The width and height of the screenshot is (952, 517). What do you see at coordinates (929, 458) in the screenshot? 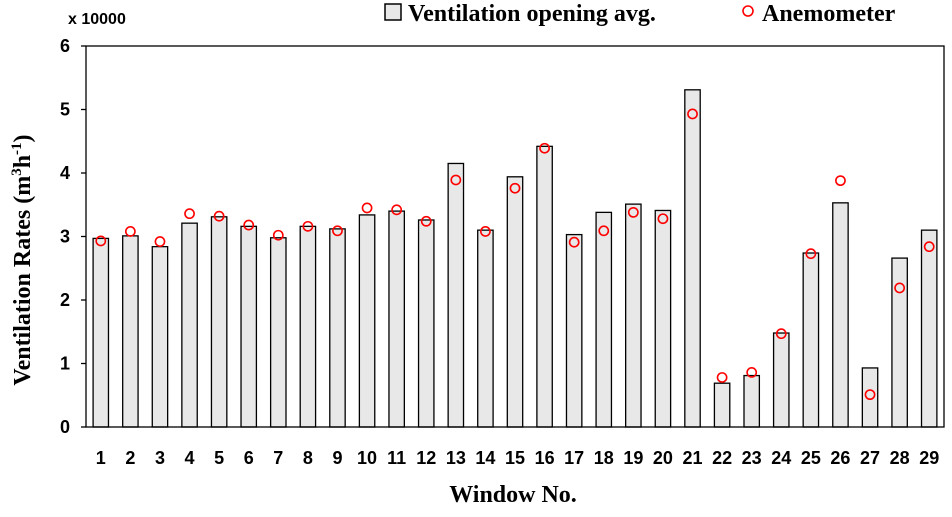
I see `x-tick-label-29: 29` at bounding box center [929, 458].